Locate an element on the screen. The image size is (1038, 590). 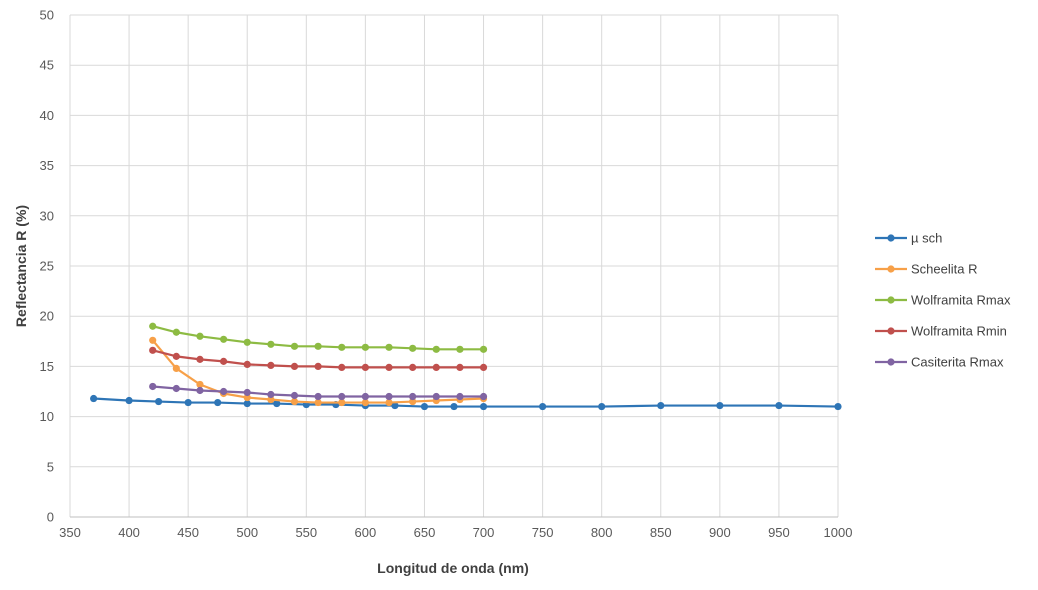
x-tick-label: 850 is located at coordinates (661, 532).